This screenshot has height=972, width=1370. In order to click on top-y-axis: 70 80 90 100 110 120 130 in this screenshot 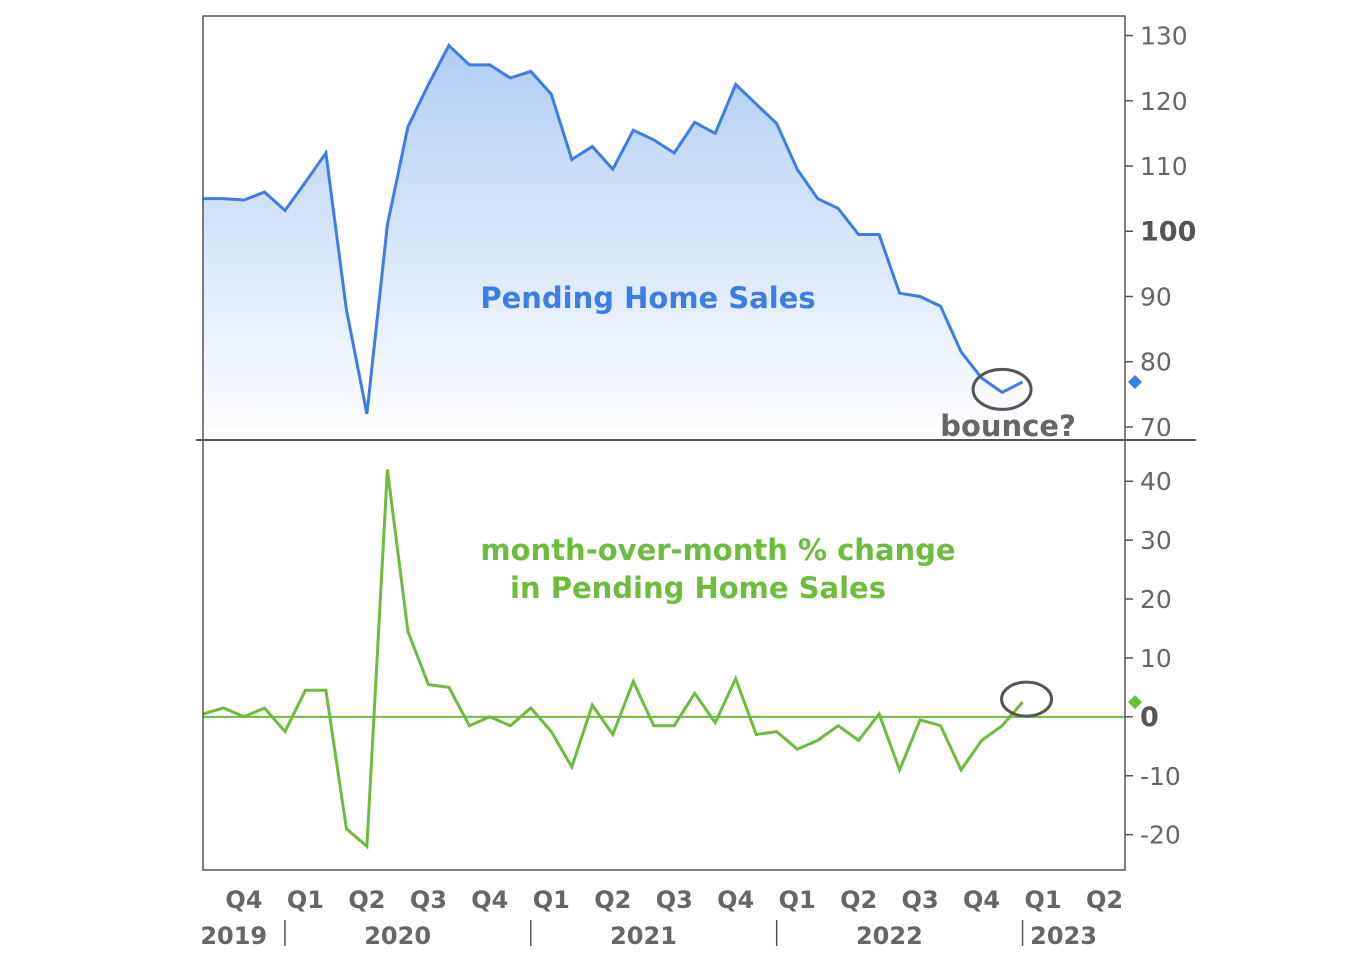, I will do `click(1160, 232)`.